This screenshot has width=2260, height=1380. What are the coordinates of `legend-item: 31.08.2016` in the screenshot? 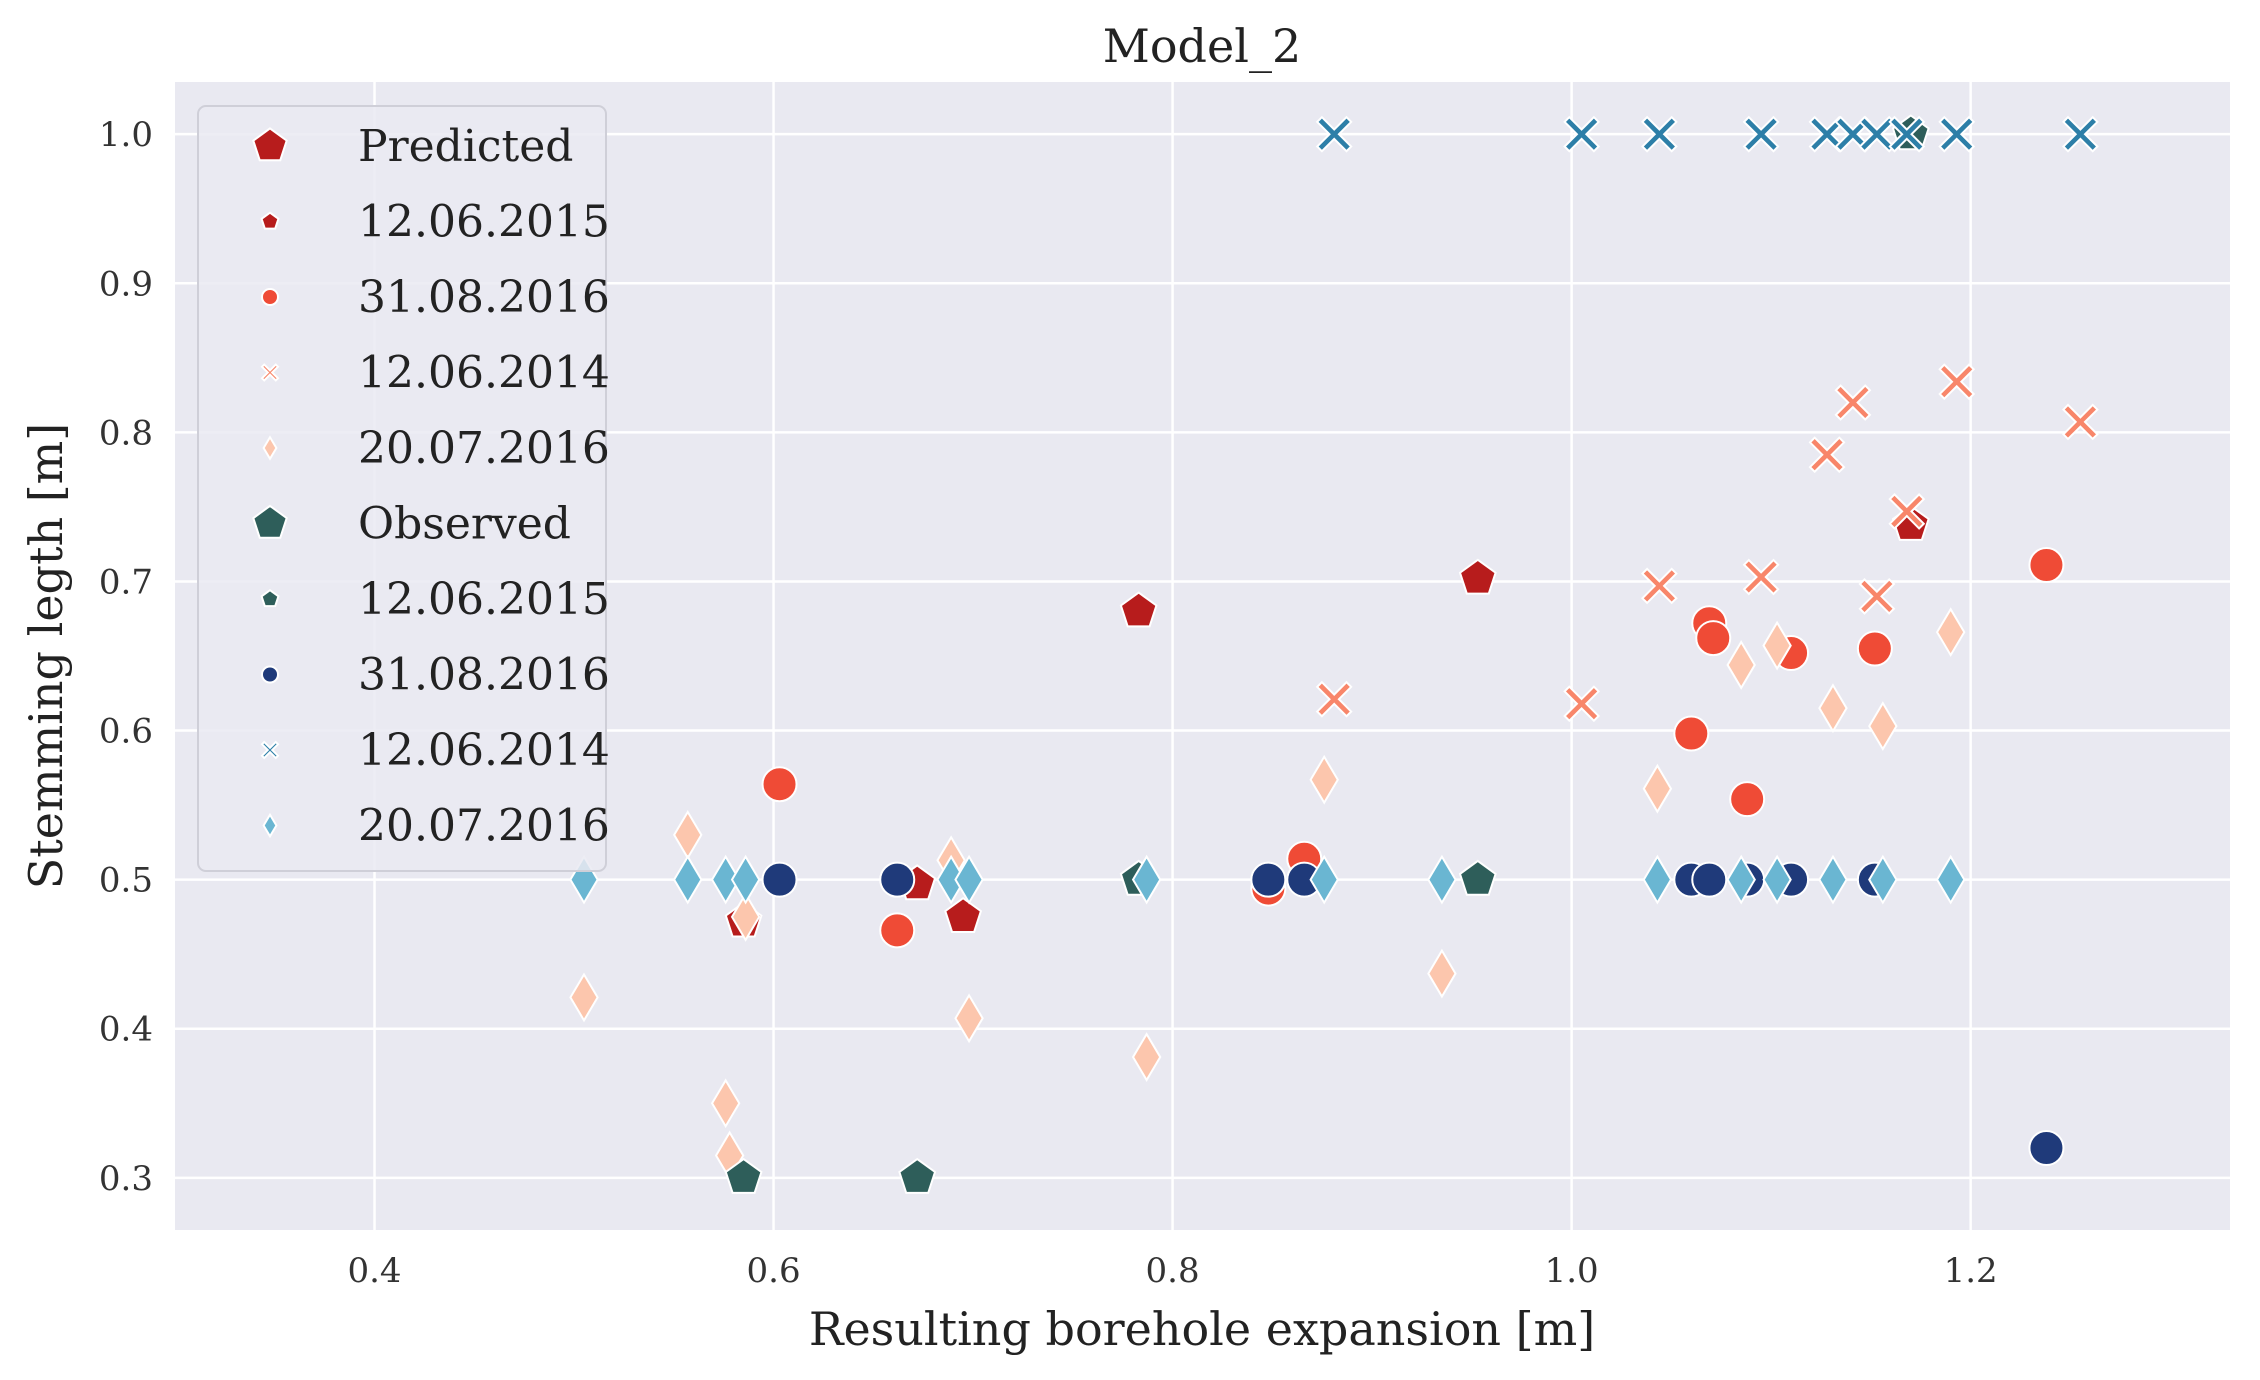 It's located at (435, 675).